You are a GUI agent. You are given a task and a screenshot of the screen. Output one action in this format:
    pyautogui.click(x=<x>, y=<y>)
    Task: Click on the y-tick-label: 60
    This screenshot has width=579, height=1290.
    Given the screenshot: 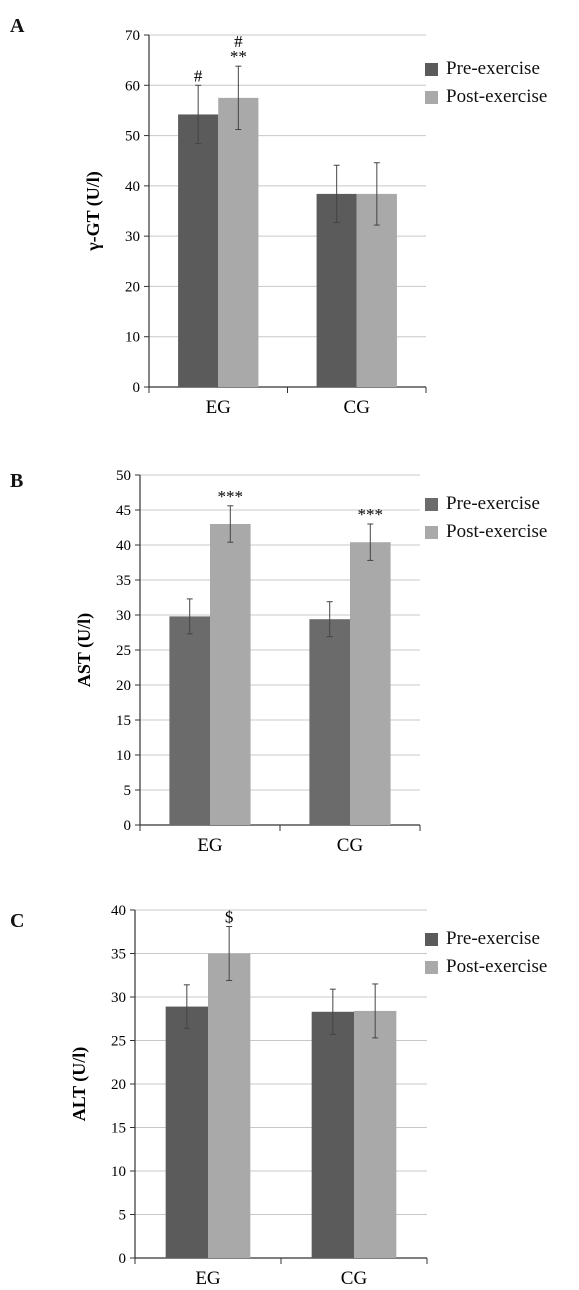 What is the action you would take?
    pyautogui.click(x=132, y=86)
    